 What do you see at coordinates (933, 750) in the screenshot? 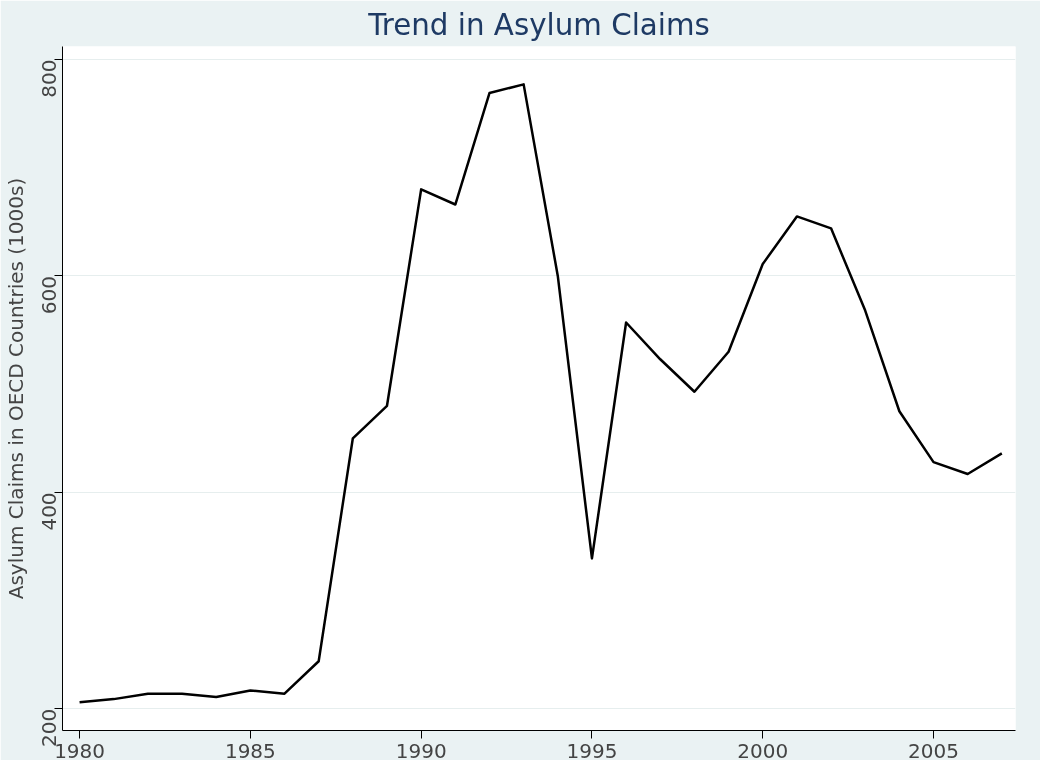
I see `x-tick-label: 2005` at bounding box center [933, 750].